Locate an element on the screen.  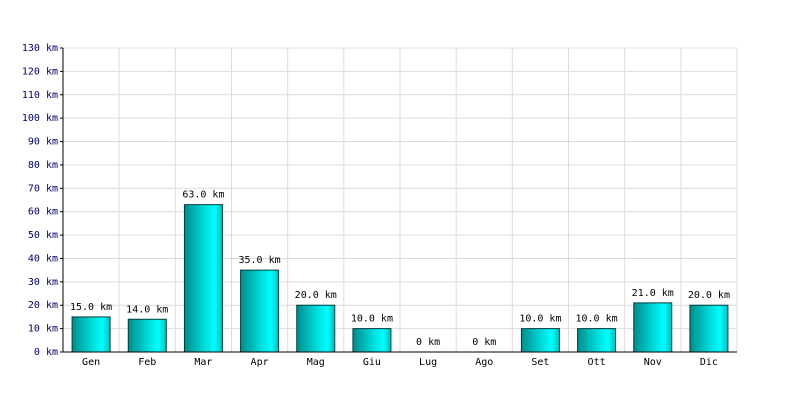
y-tick-label: 40 km is located at coordinates (43, 258).